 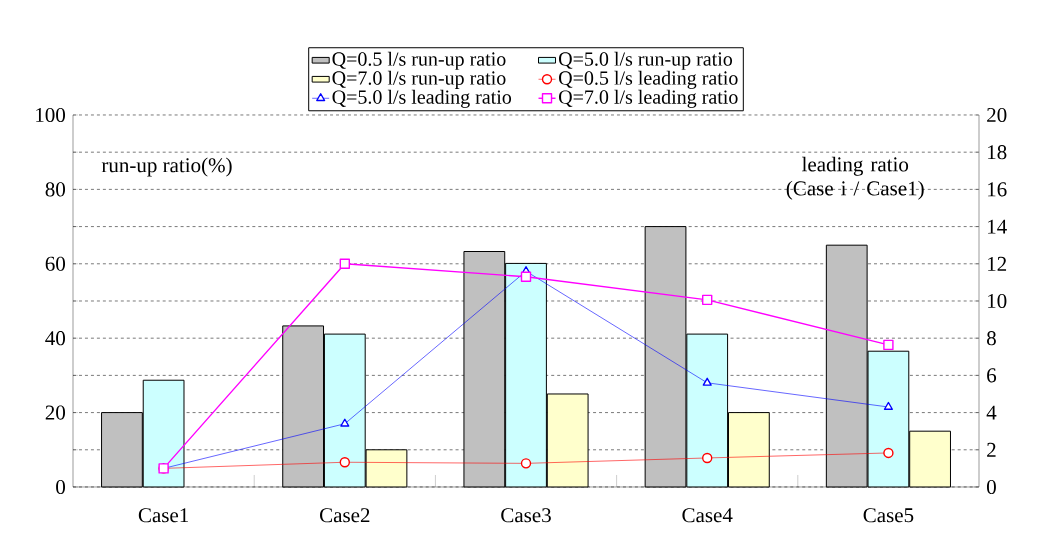 I want to click on x-tick-label: Case2, so click(x=345, y=515).